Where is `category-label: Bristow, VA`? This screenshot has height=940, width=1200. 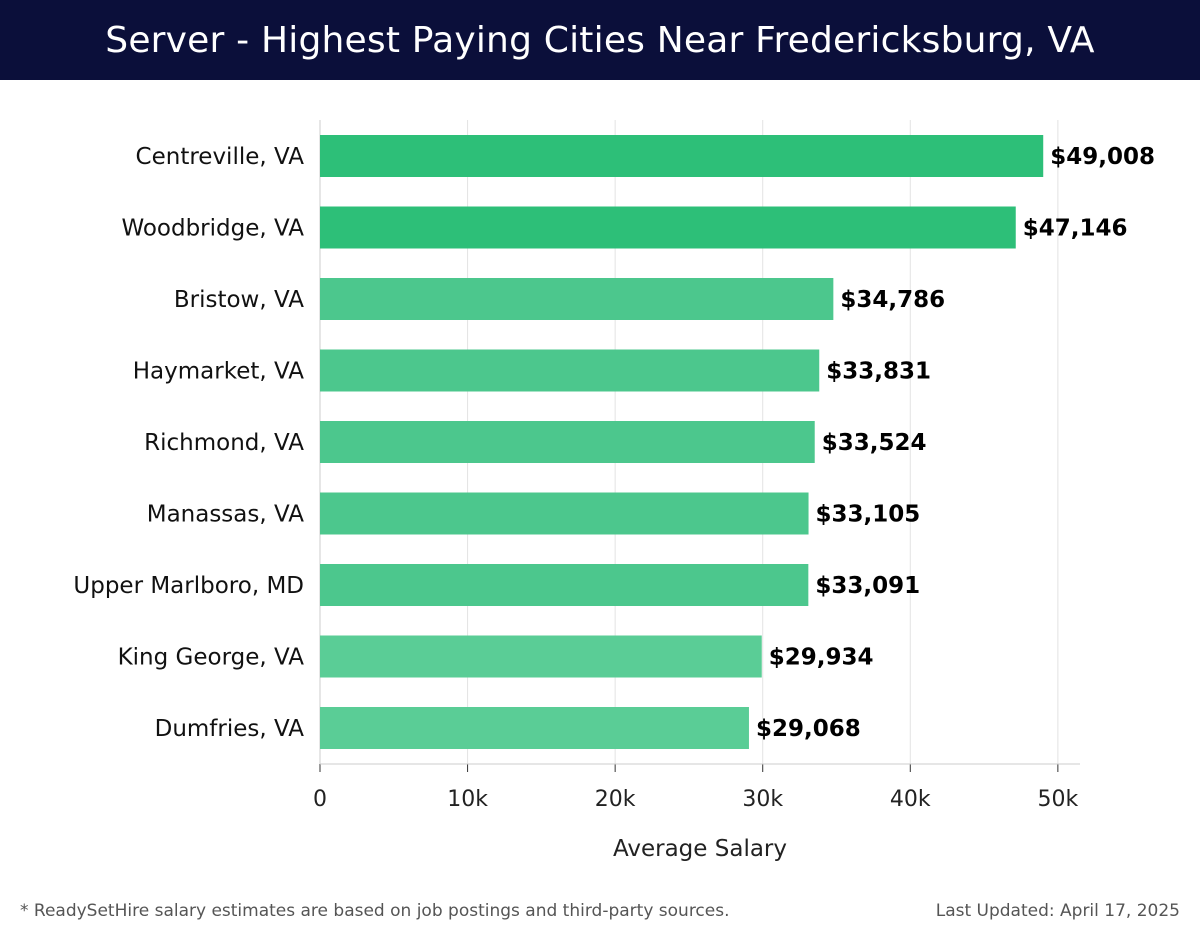
category-label: Bristow, VA is located at coordinates (239, 300).